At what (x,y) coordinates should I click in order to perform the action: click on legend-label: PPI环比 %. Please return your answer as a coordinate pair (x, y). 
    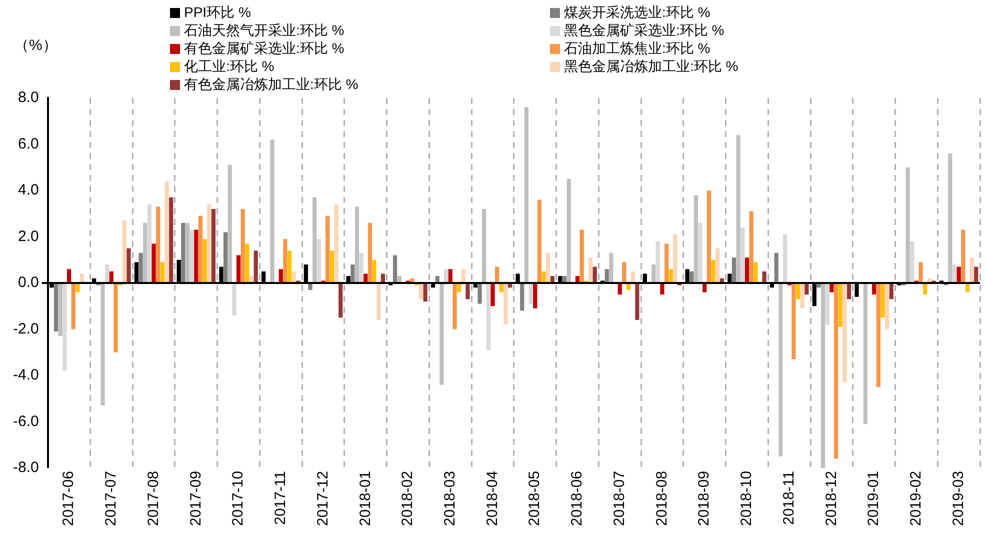
    Looking at the image, I should click on (217, 13).